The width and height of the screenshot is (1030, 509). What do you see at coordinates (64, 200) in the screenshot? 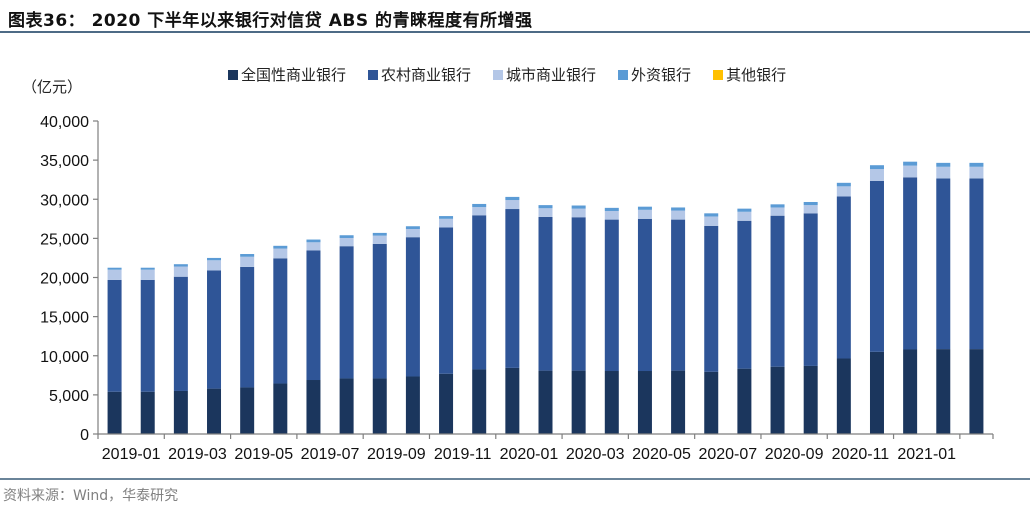
I see `y-tick-label: 30,000` at bounding box center [64, 200].